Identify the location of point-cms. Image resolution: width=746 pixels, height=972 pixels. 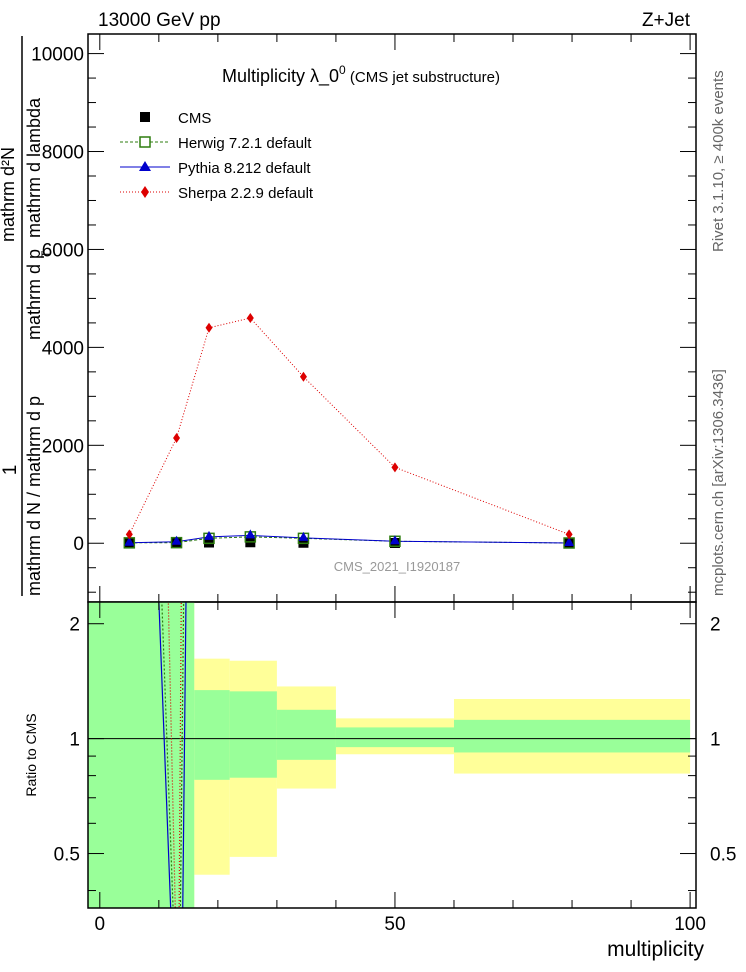
(209, 542).